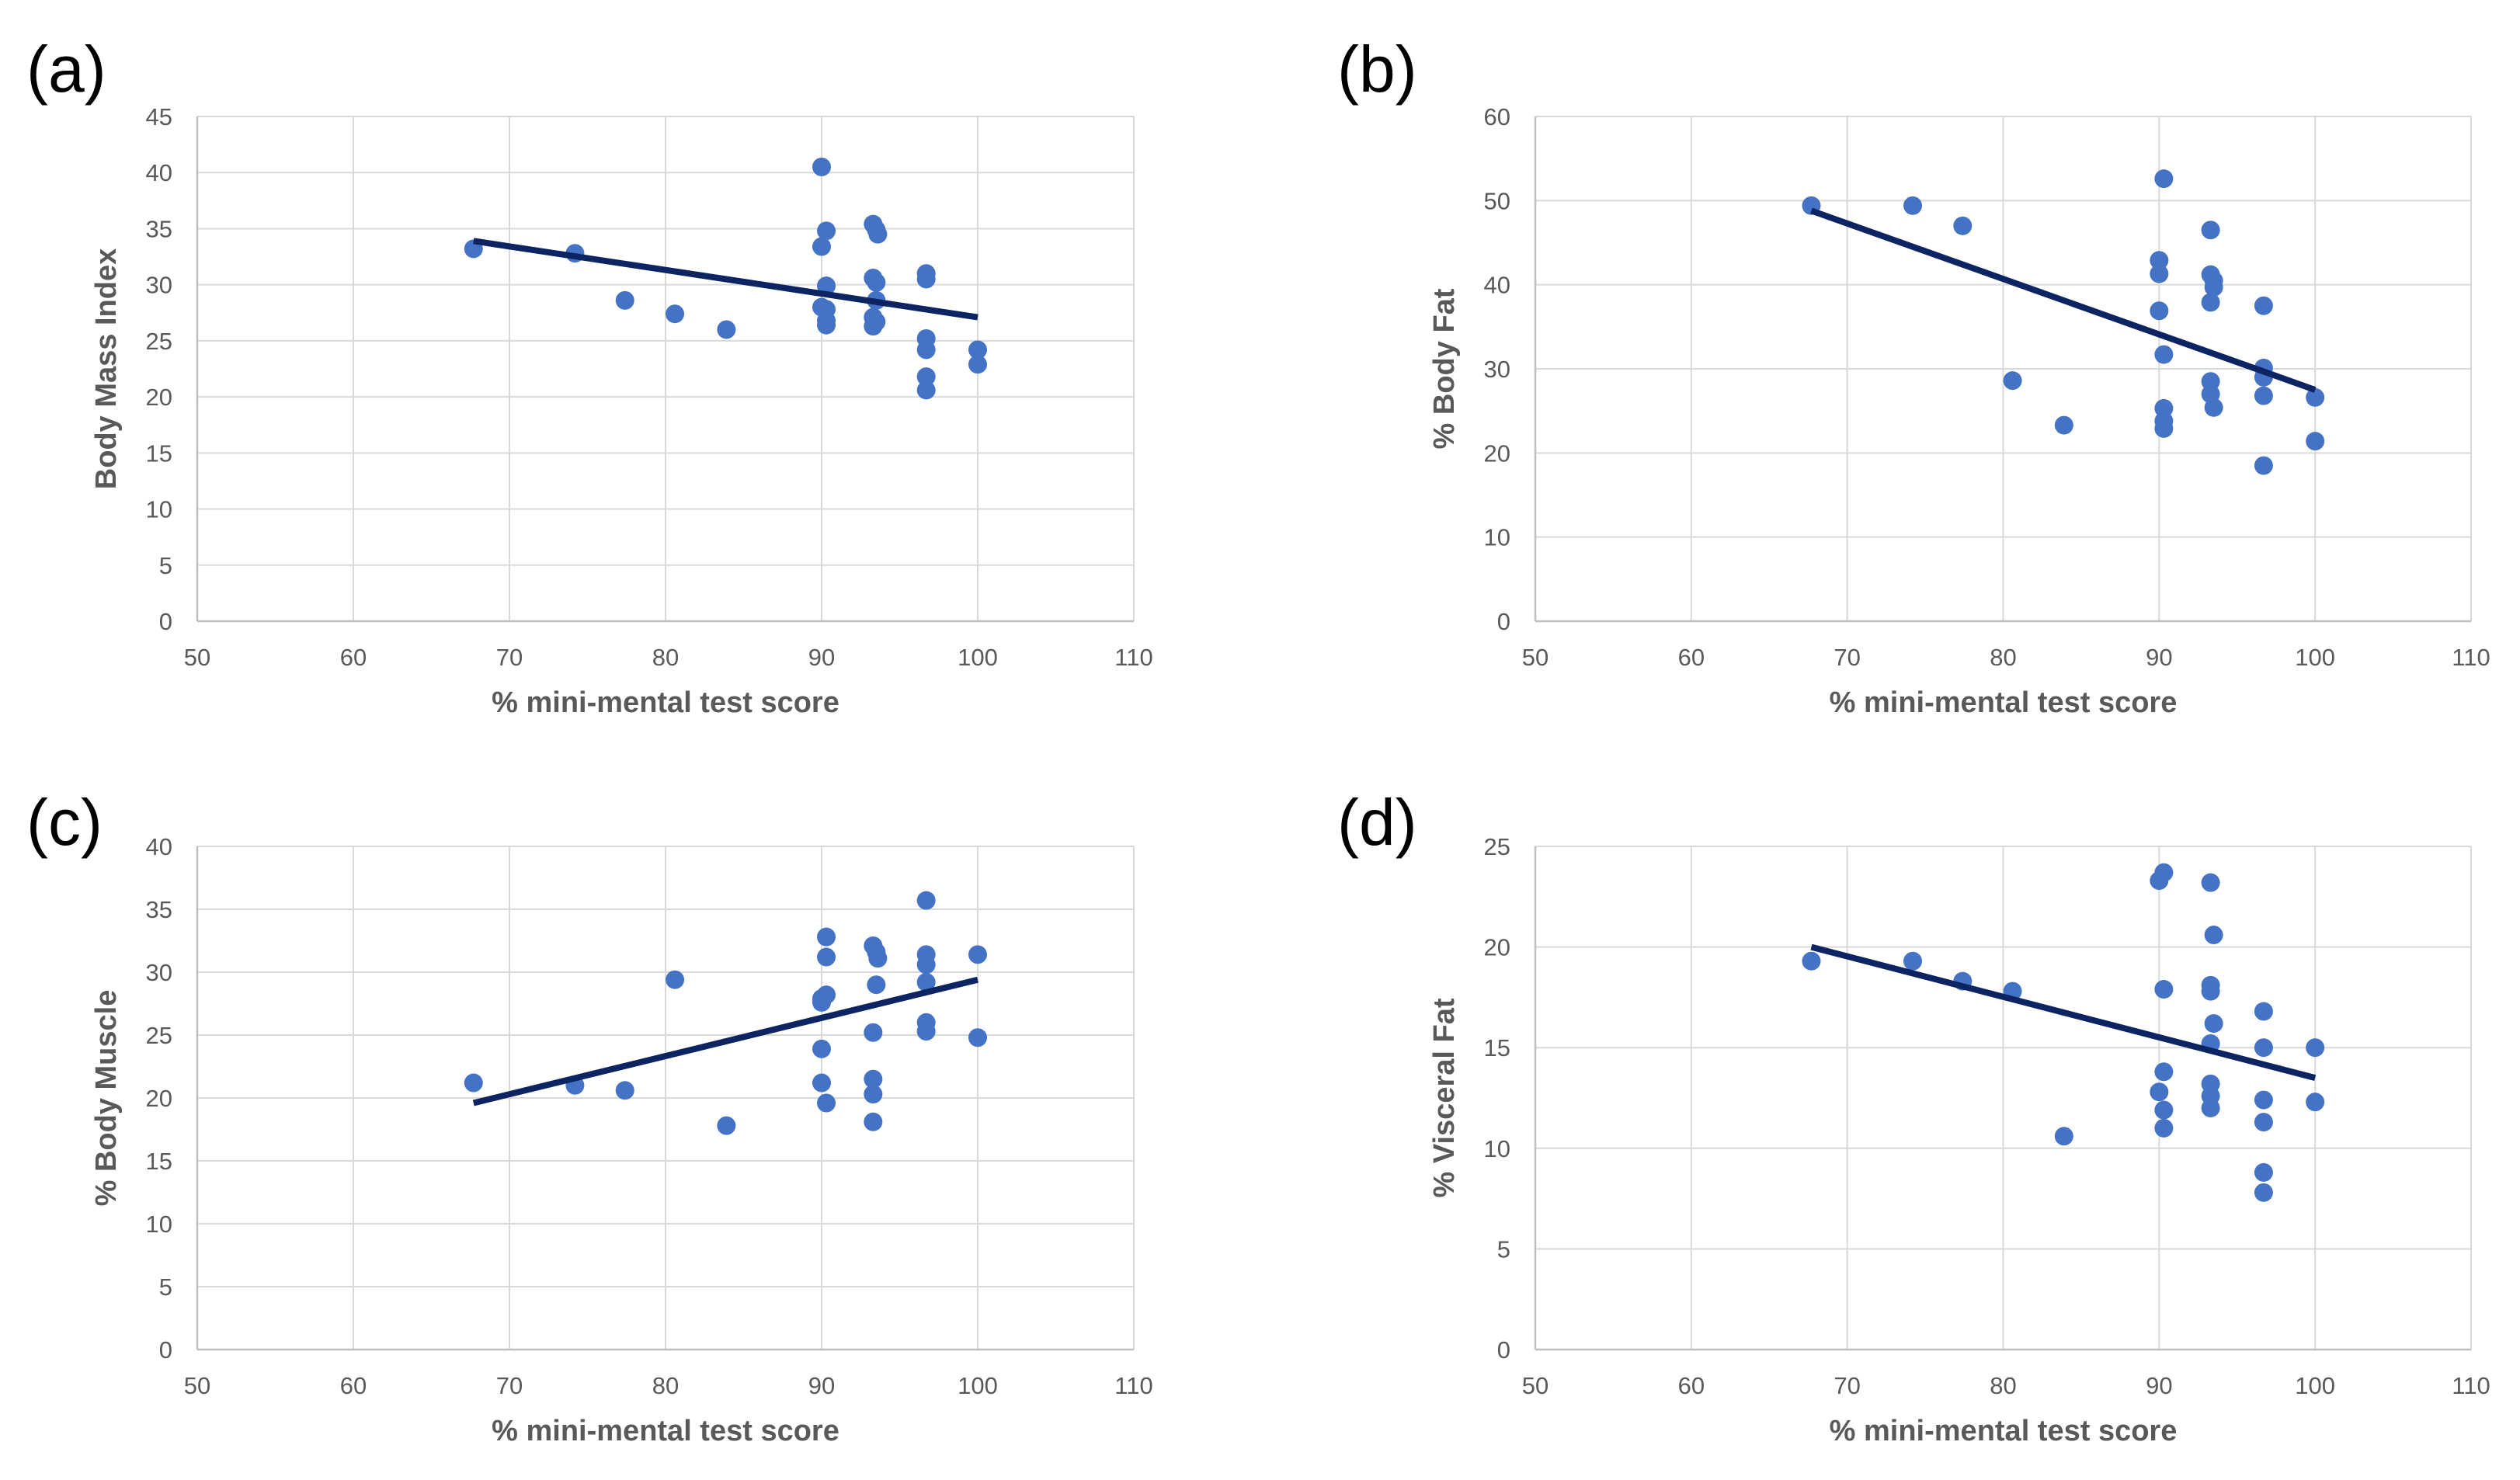 This screenshot has width=2520, height=1480. What do you see at coordinates (353, 1386) in the screenshot?
I see `x-tick-label: 60` at bounding box center [353, 1386].